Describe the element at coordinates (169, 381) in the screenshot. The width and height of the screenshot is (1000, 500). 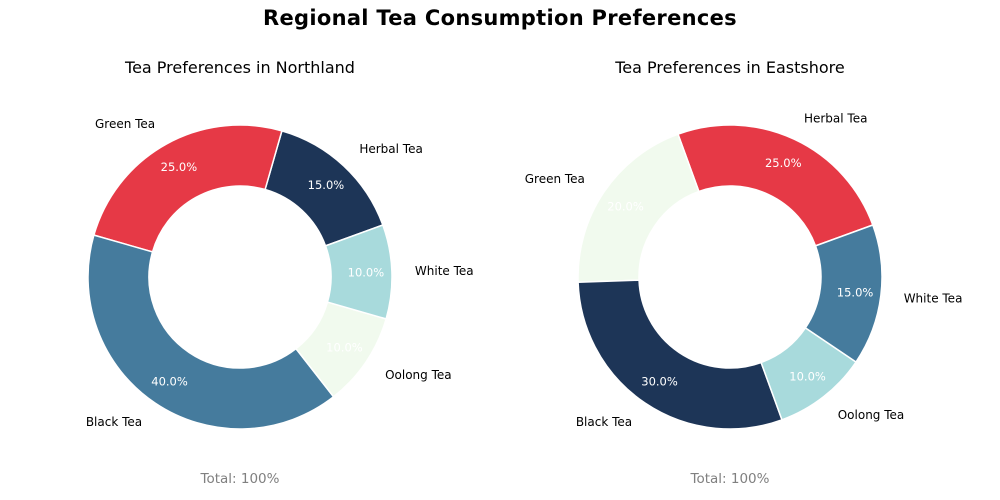
I see `slice-percent-label: 40.0%` at that location.